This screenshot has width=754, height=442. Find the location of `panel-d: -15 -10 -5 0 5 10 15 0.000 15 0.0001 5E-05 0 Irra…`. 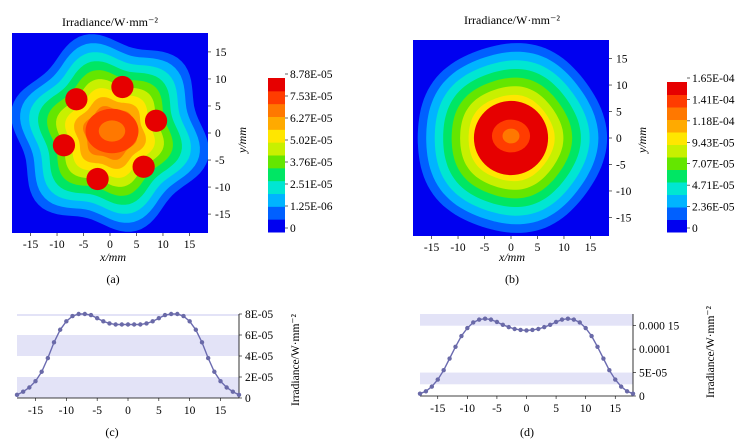

panel-d: -15 -10 -5 0 5 10 15 0.000 15 0.0001 5E-05 0 Irra… is located at coordinates (567, 372).